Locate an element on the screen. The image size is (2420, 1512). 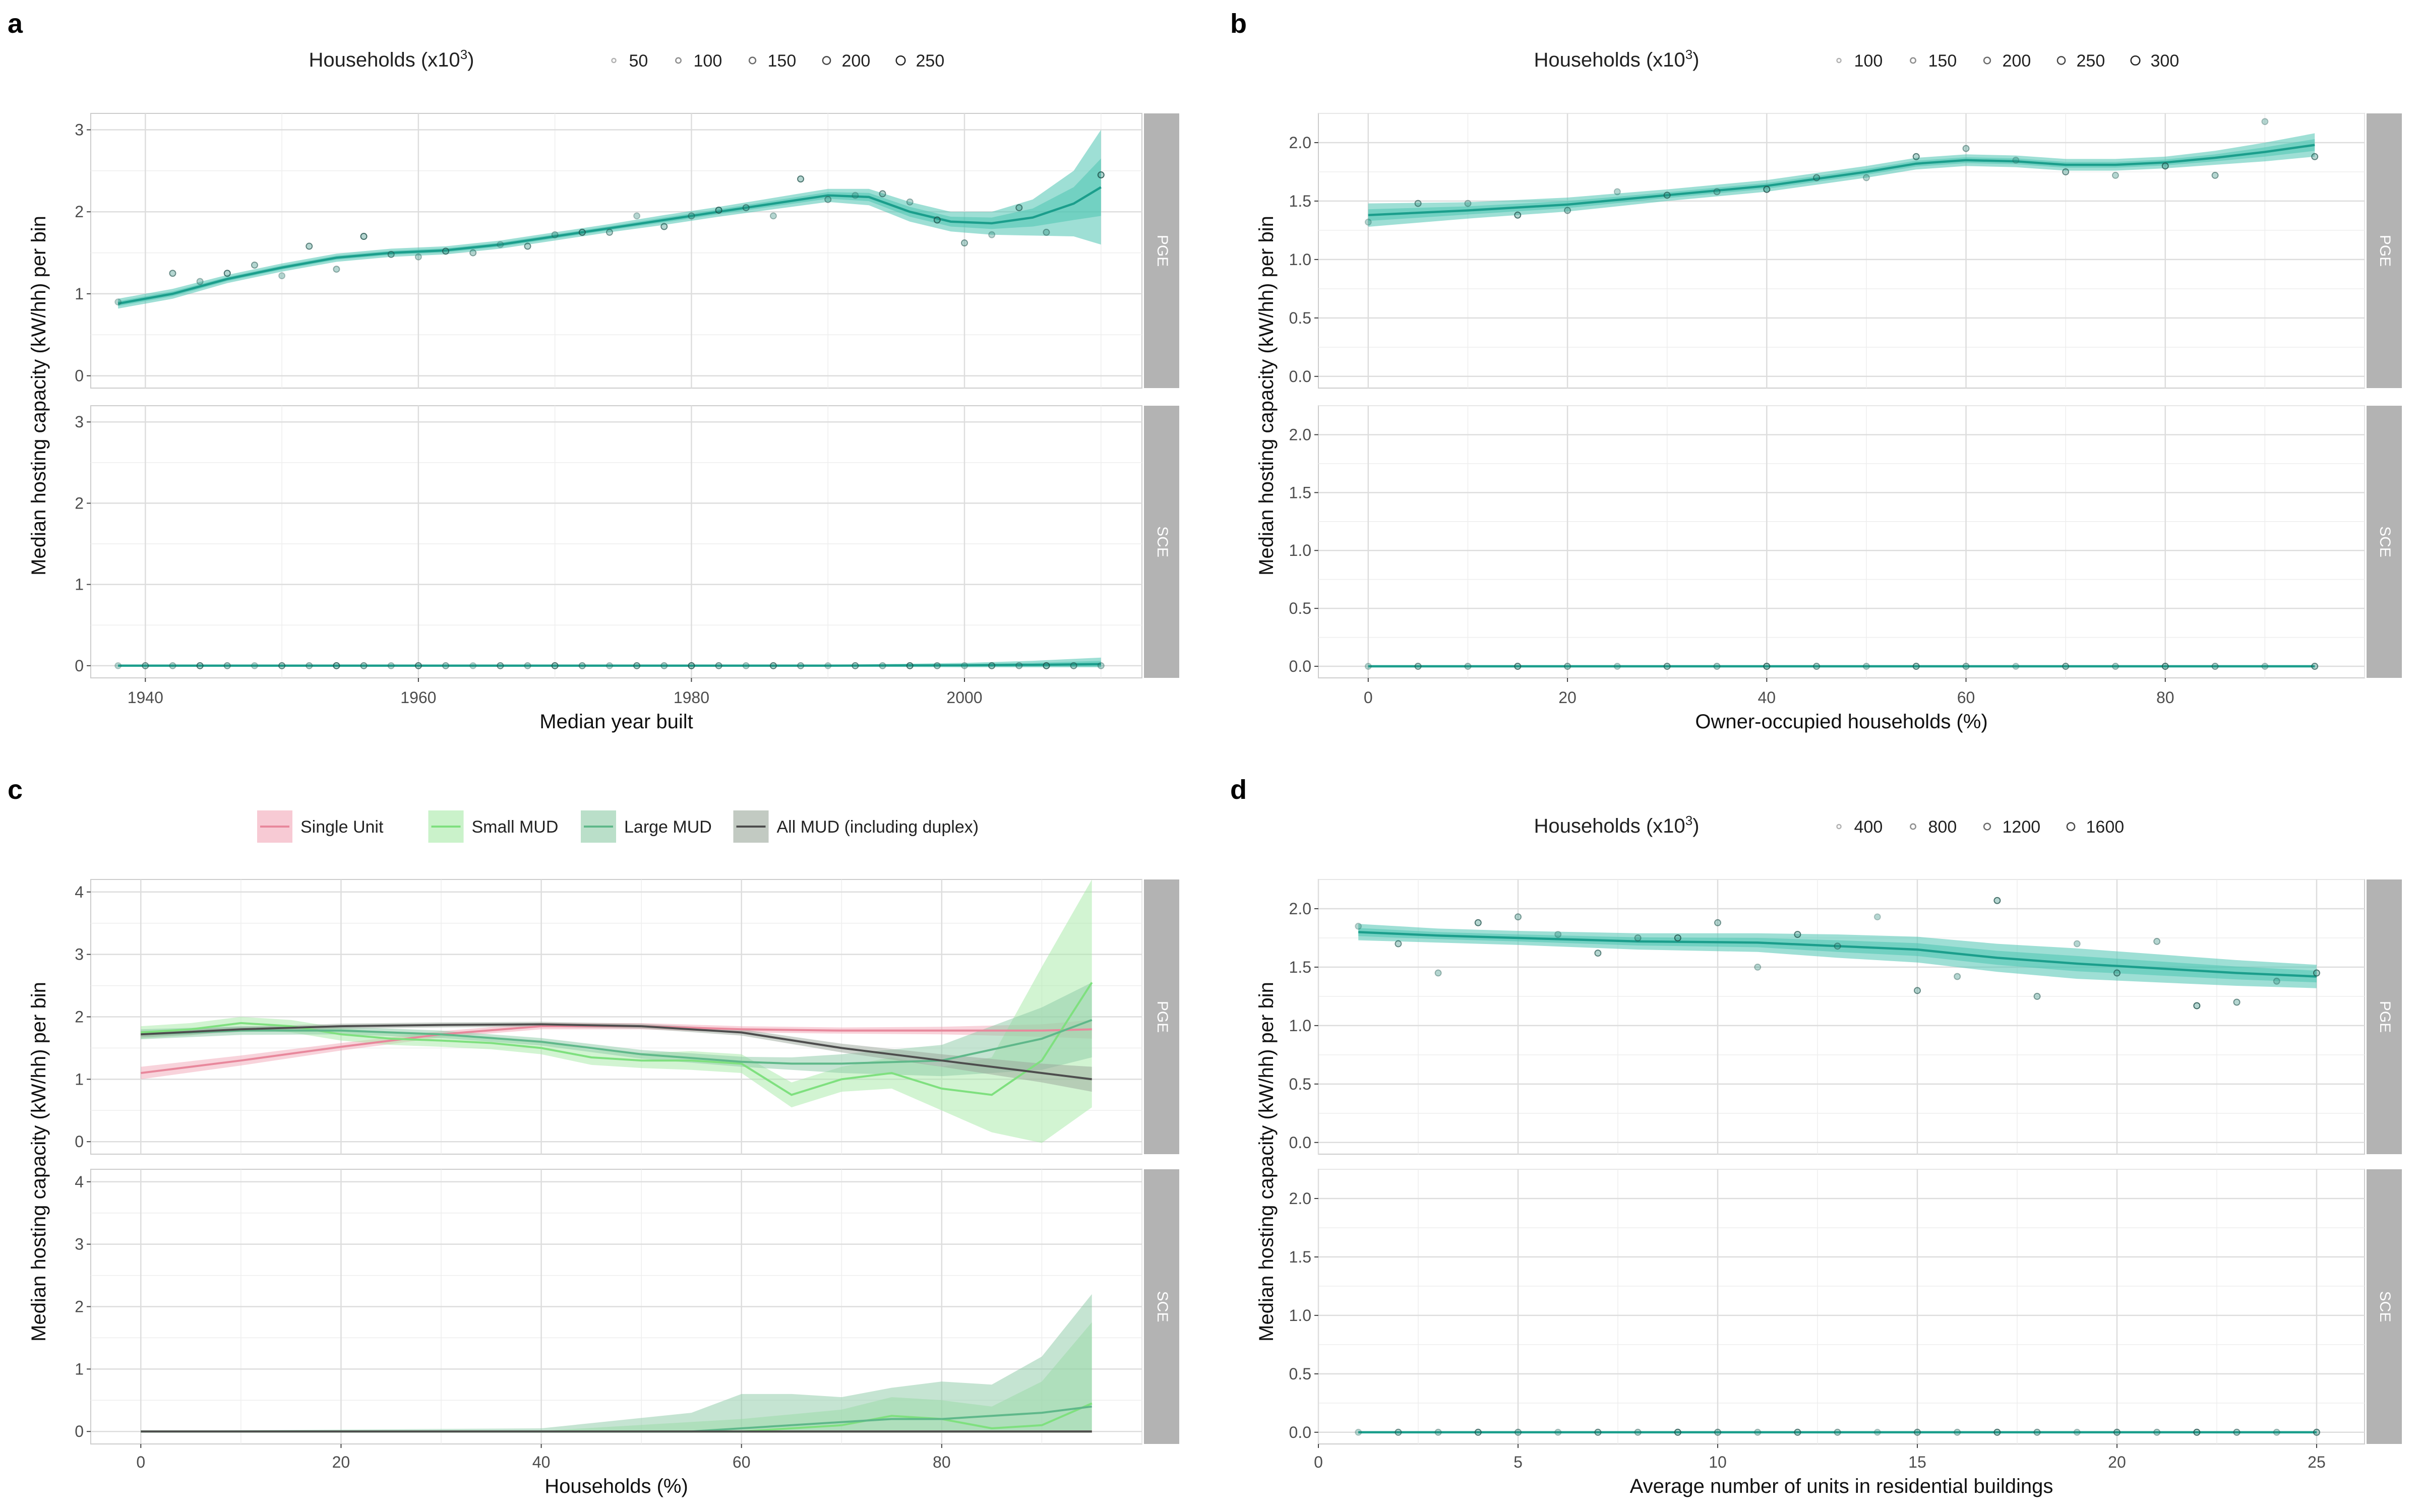
x-tick-label: 0 is located at coordinates (1318, 1462).